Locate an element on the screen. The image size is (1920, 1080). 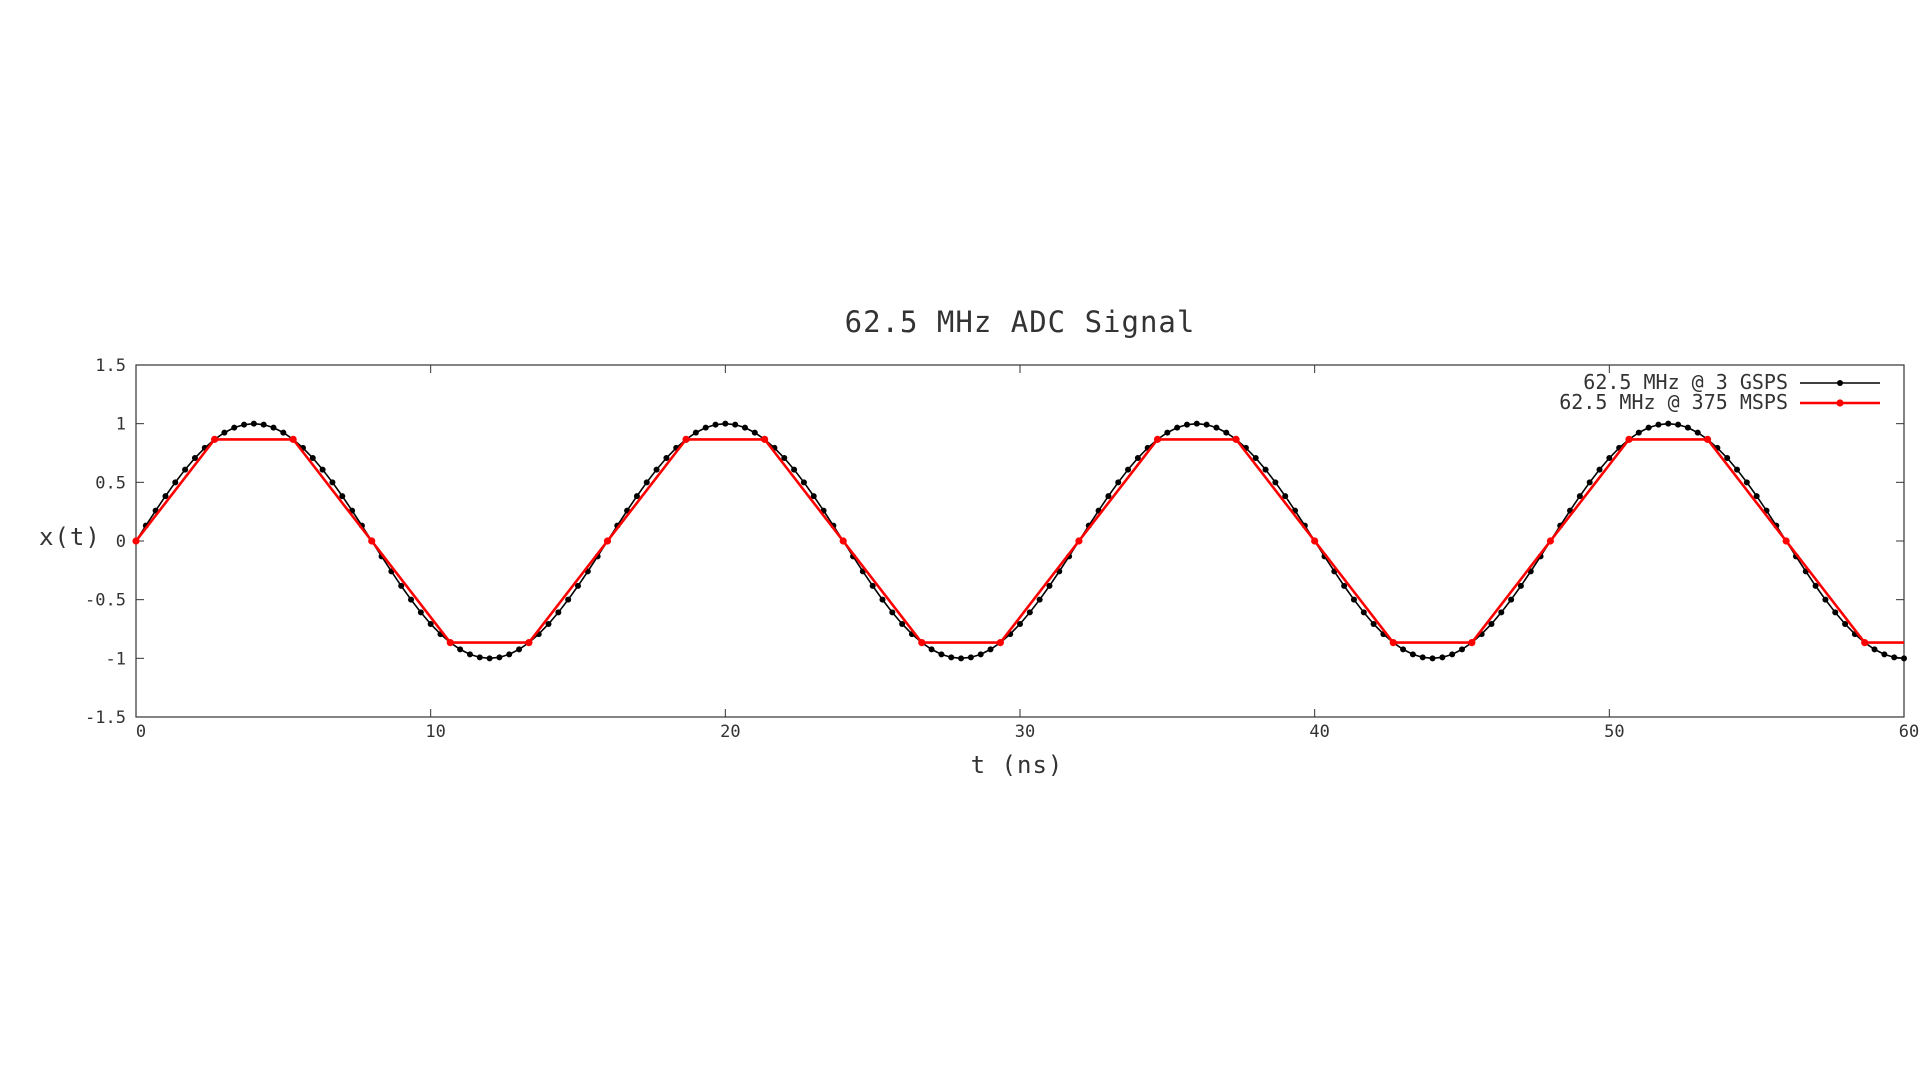
legend-label: 62.5 MHz @ 3 GSPS is located at coordinates (1685, 382).